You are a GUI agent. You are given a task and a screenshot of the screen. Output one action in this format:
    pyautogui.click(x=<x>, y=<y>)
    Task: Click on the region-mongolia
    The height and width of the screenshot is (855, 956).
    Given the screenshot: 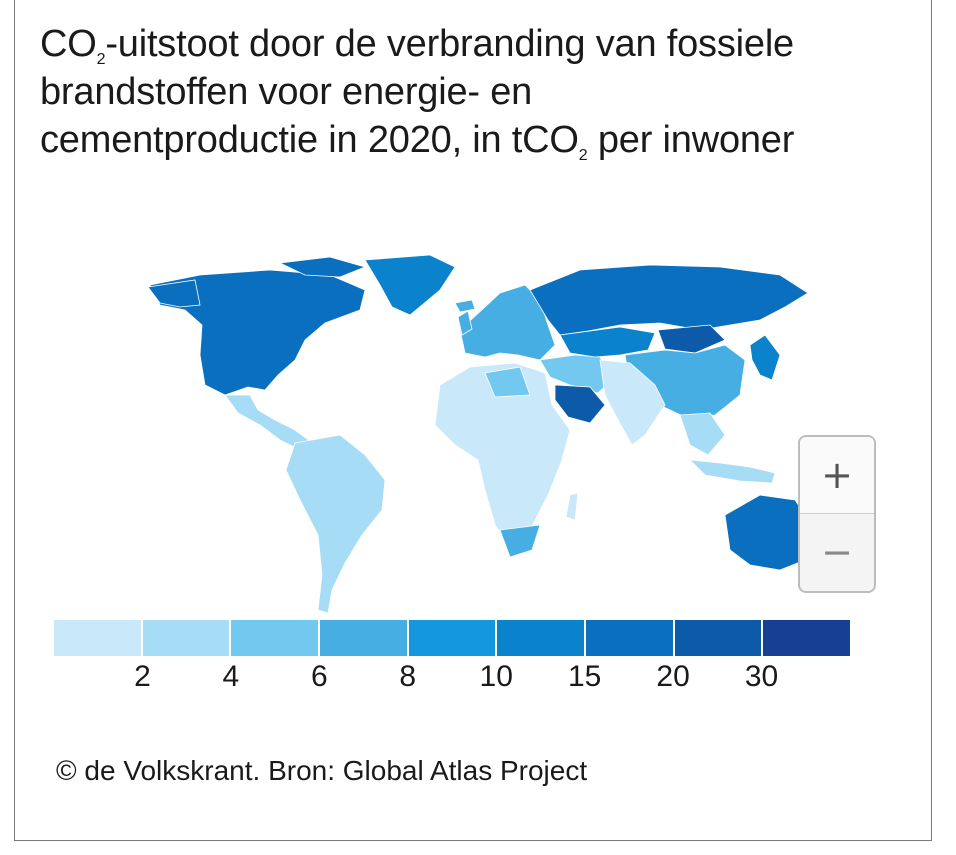 What is the action you would take?
    pyautogui.click(x=691, y=339)
    